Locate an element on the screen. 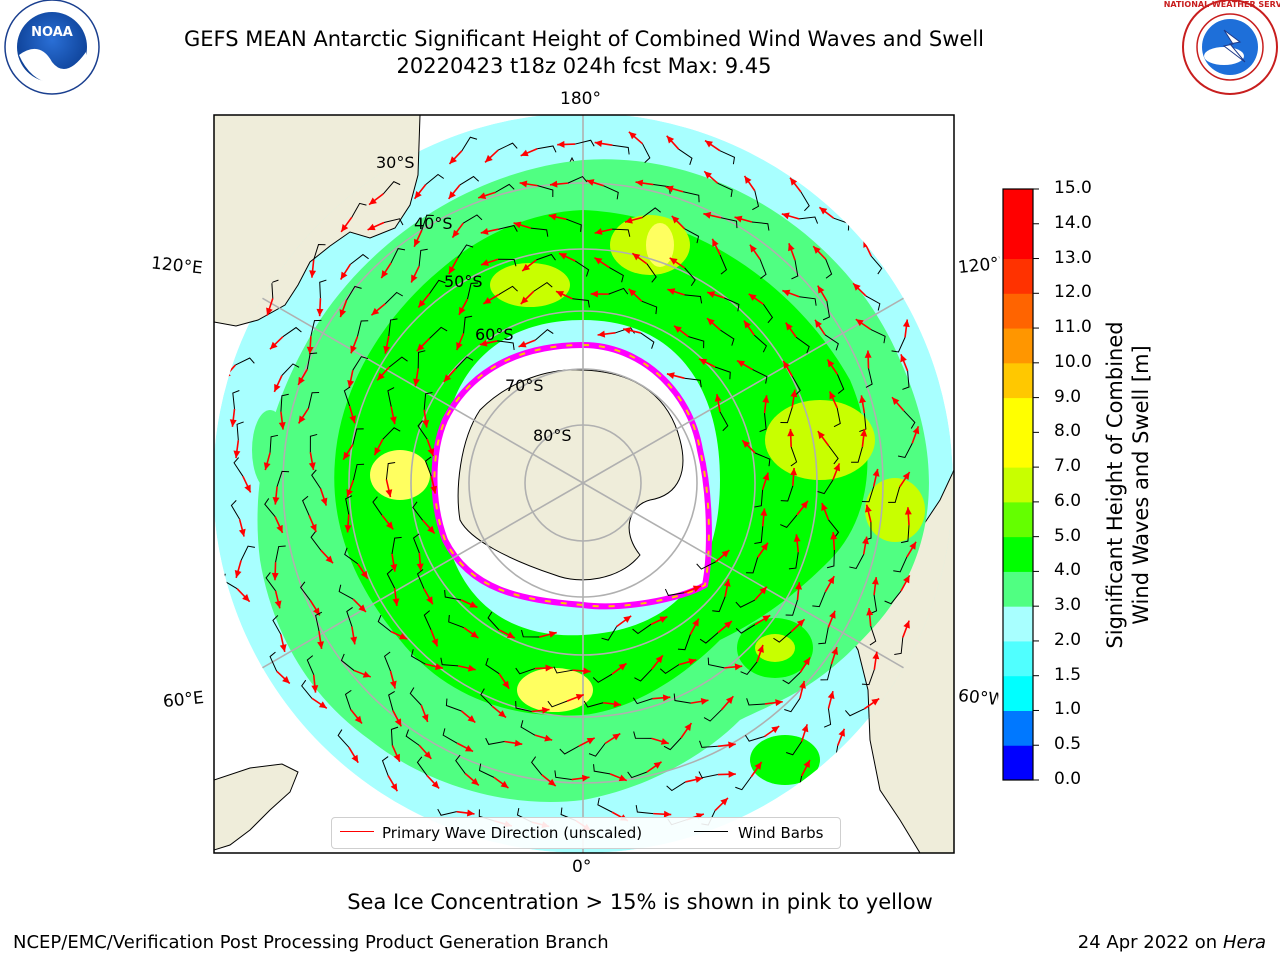  colorbar-tick-label: 12.0 is located at coordinates (1073, 292).